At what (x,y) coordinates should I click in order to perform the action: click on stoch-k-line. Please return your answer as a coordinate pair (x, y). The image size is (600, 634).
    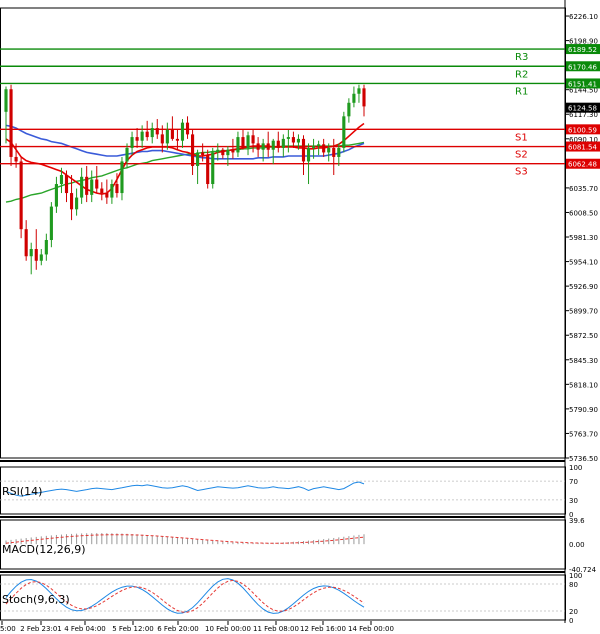
    Looking at the image, I should click on (185, 596).